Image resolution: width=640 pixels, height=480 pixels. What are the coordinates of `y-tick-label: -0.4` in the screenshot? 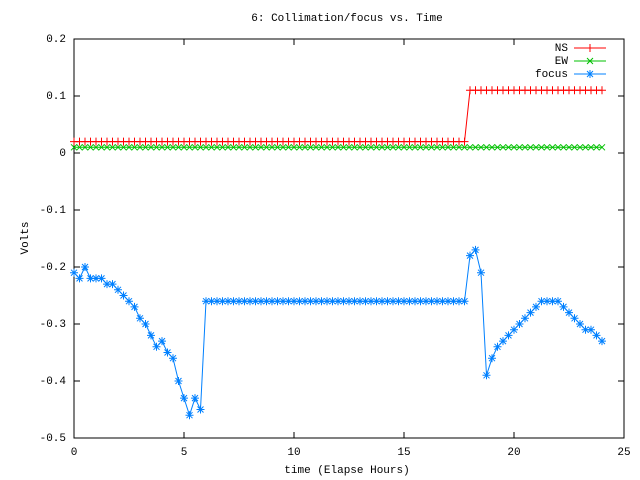 It's located at (53, 382).